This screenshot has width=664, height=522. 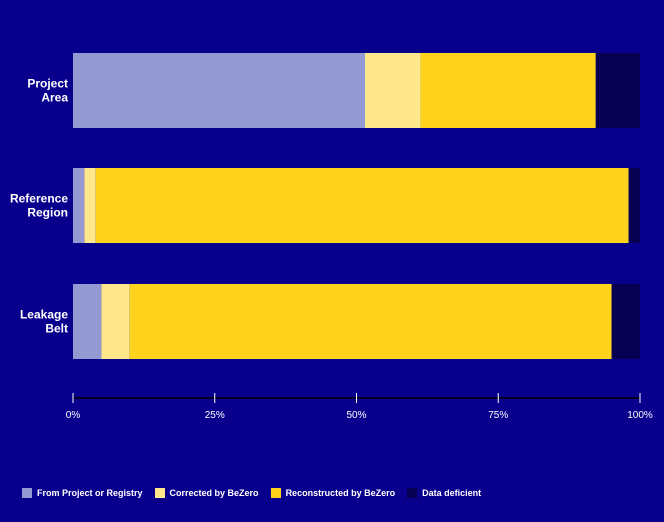 I want to click on legend-label: From Project or Registry, so click(x=90, y=493).